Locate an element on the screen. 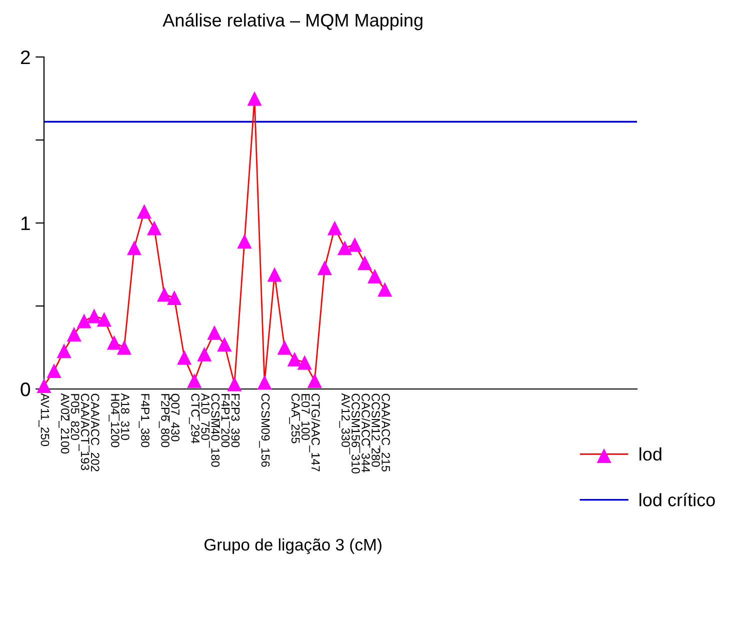 The image size is (735, 617). legend-label: lod is located at coordinates (651, 454).